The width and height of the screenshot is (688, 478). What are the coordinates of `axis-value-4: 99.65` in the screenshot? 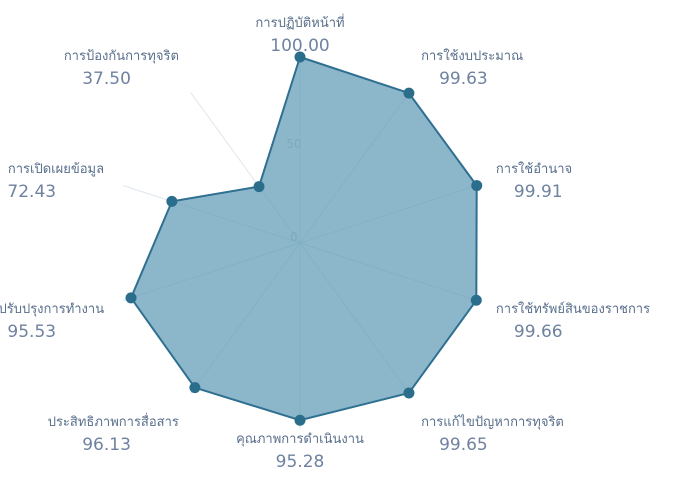 It's located at (463, 445).